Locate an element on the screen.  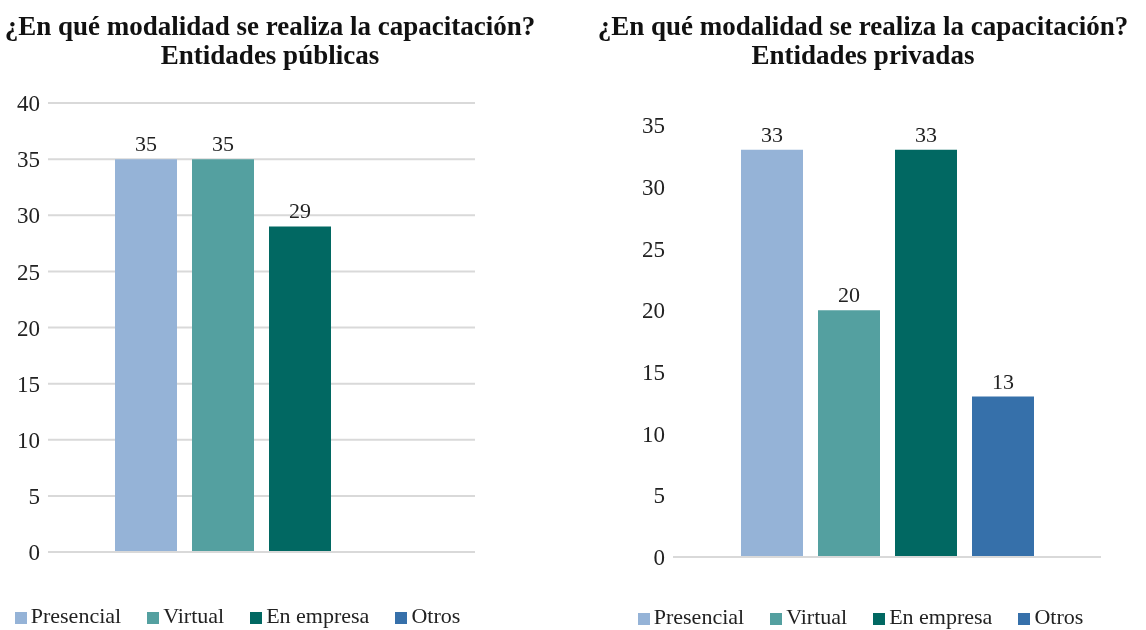
data-label: 29 is located at coordinates (300, 211).